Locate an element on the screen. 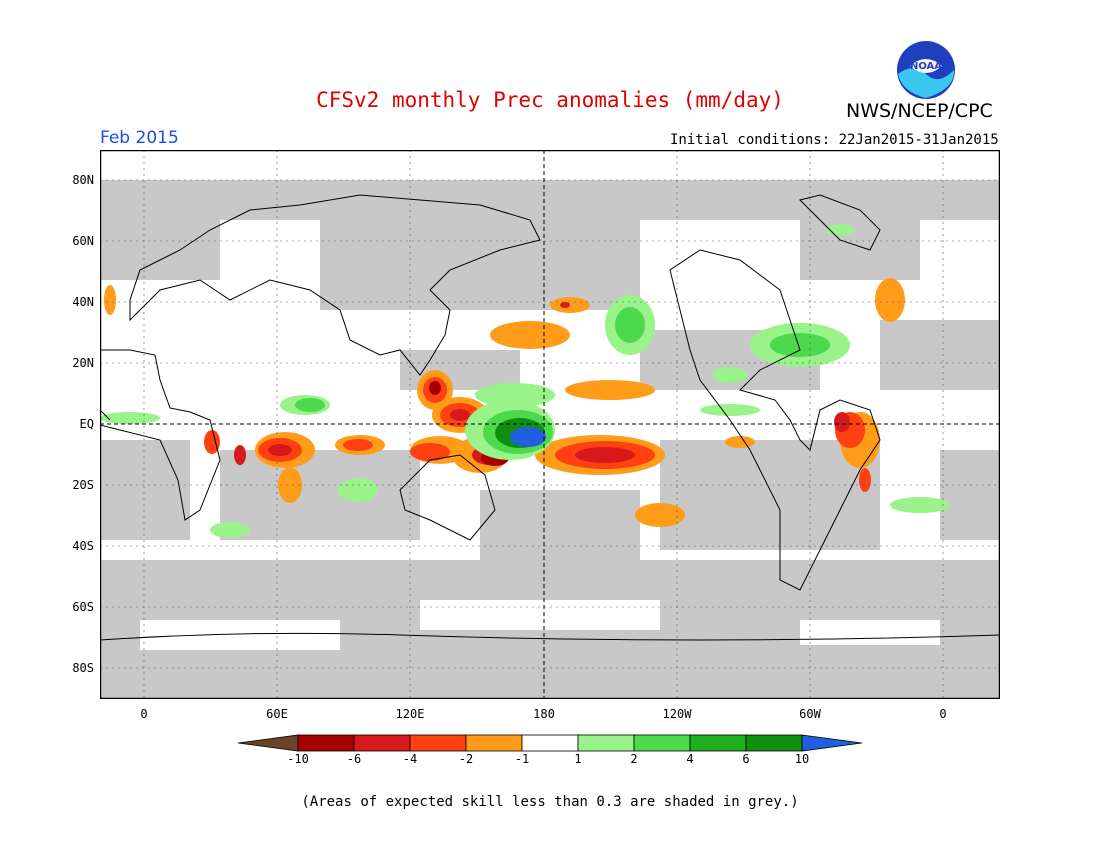 This screenshot has height=850, width=1100. lon-label-0-west: 0 is located at coordinates (144, 714).